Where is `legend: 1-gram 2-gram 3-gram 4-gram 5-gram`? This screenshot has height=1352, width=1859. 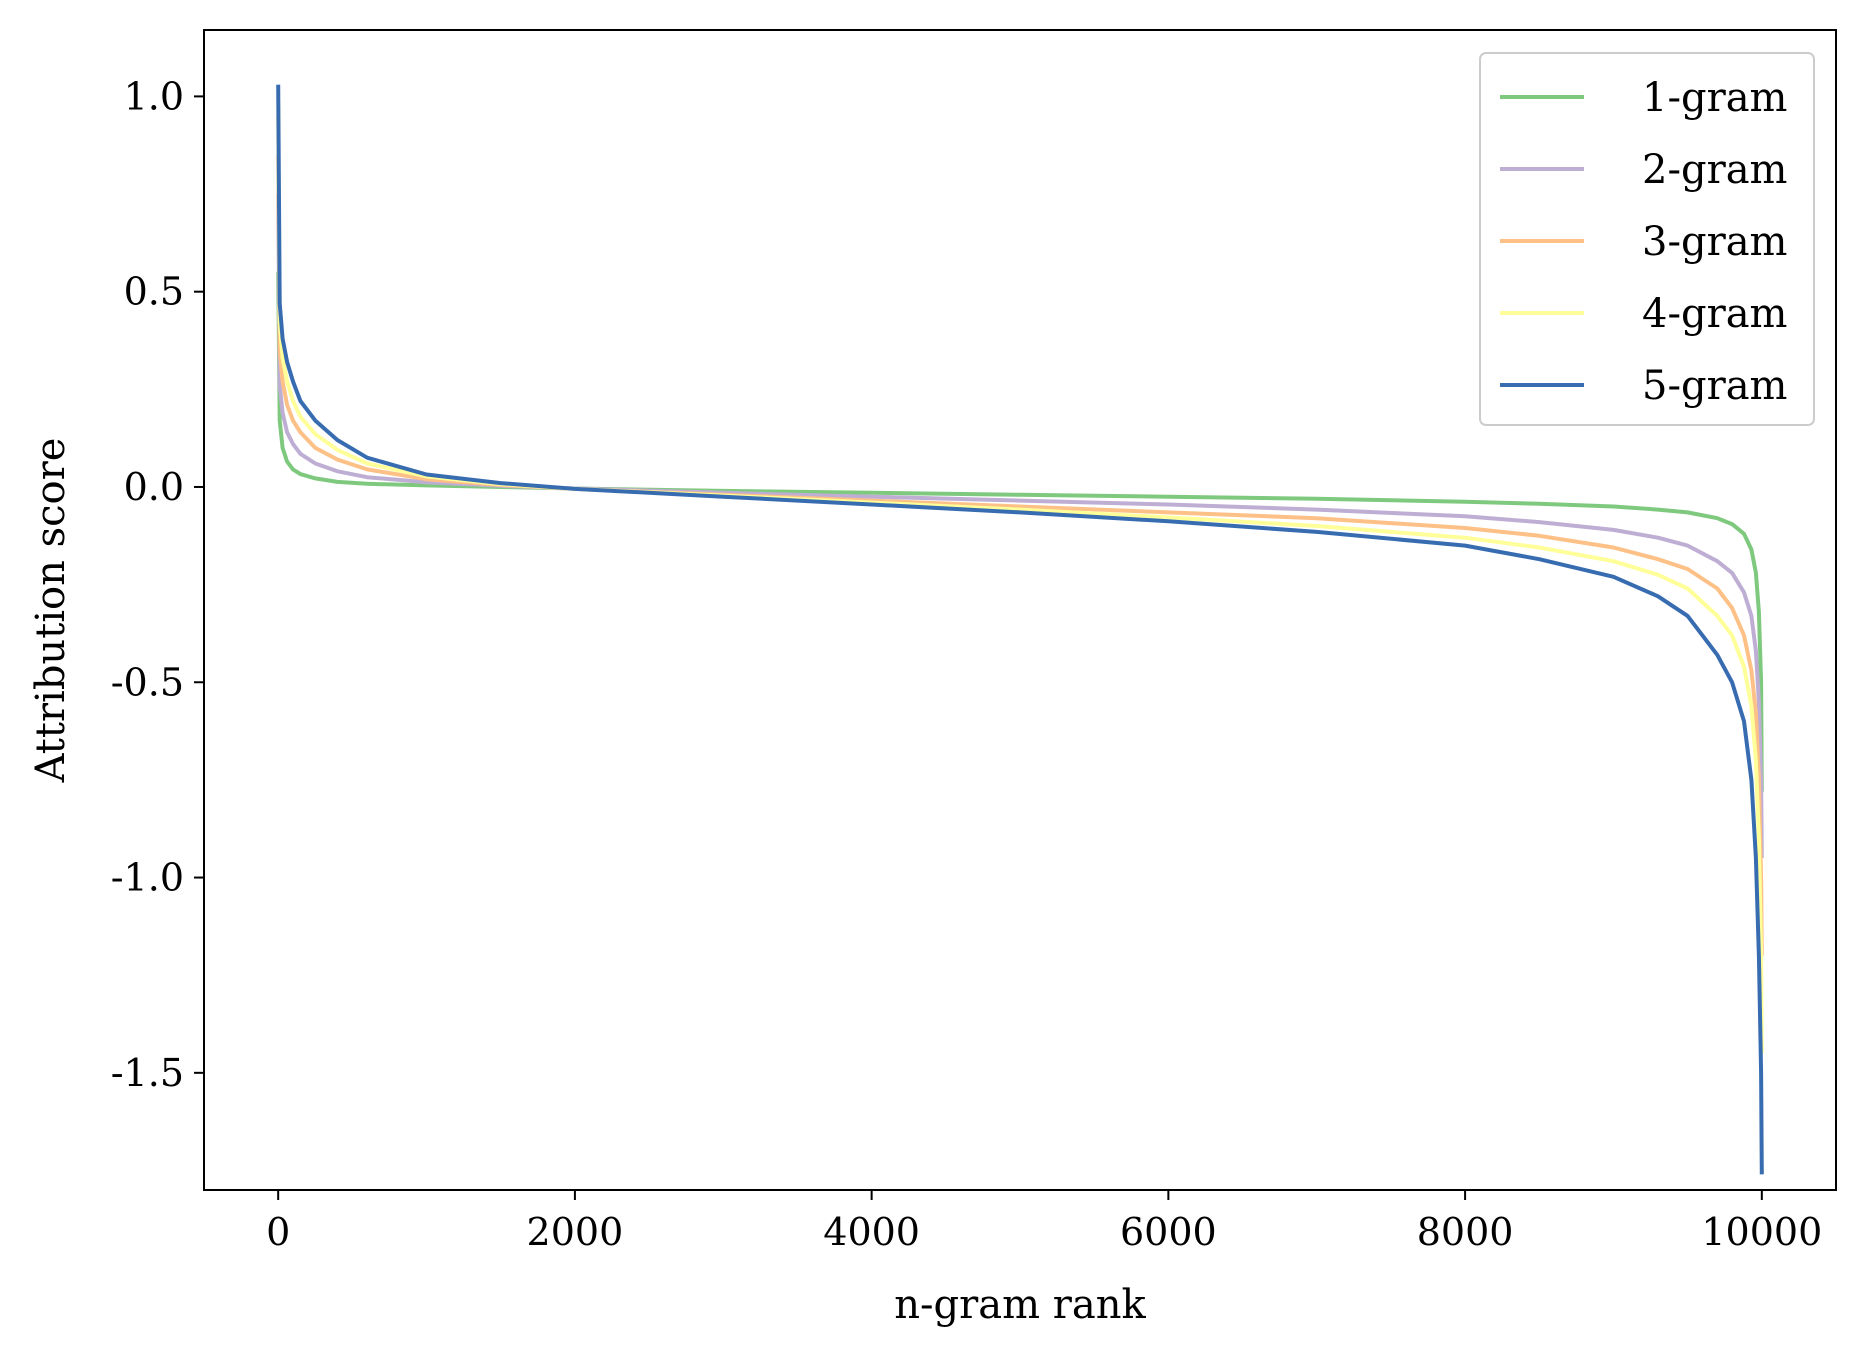 legend: 1-gram 2-gram 3-gram 4-gram 5-gram is located at coordinates (1647, 239).